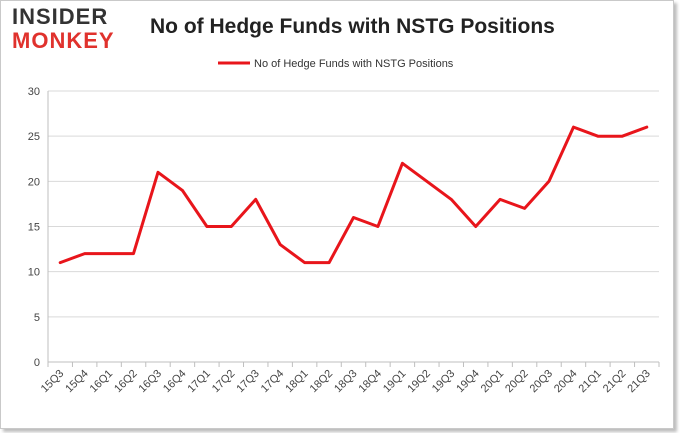  I want to click on x-tick-label: 18Q3, so click(346, 382).